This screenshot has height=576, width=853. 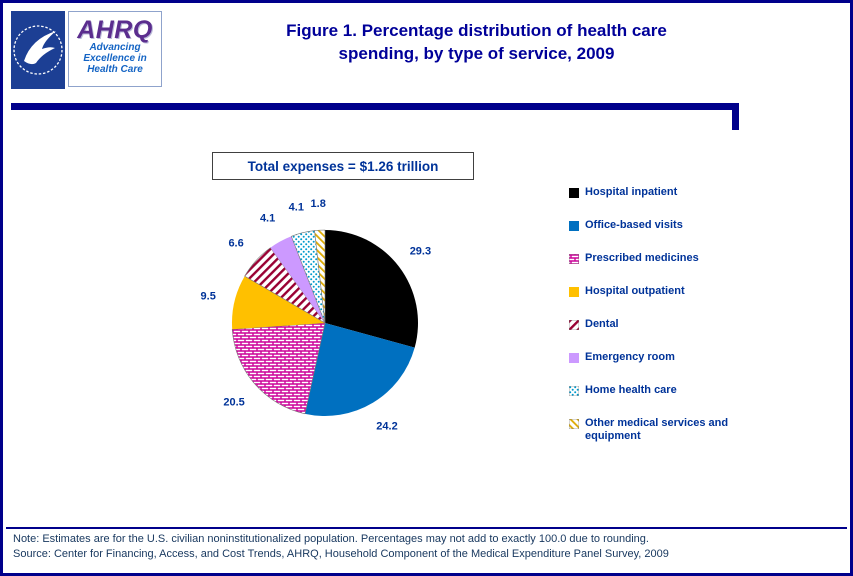 I want to click on pie-value-label-dental: 6.6, so click(x=235, y=243).